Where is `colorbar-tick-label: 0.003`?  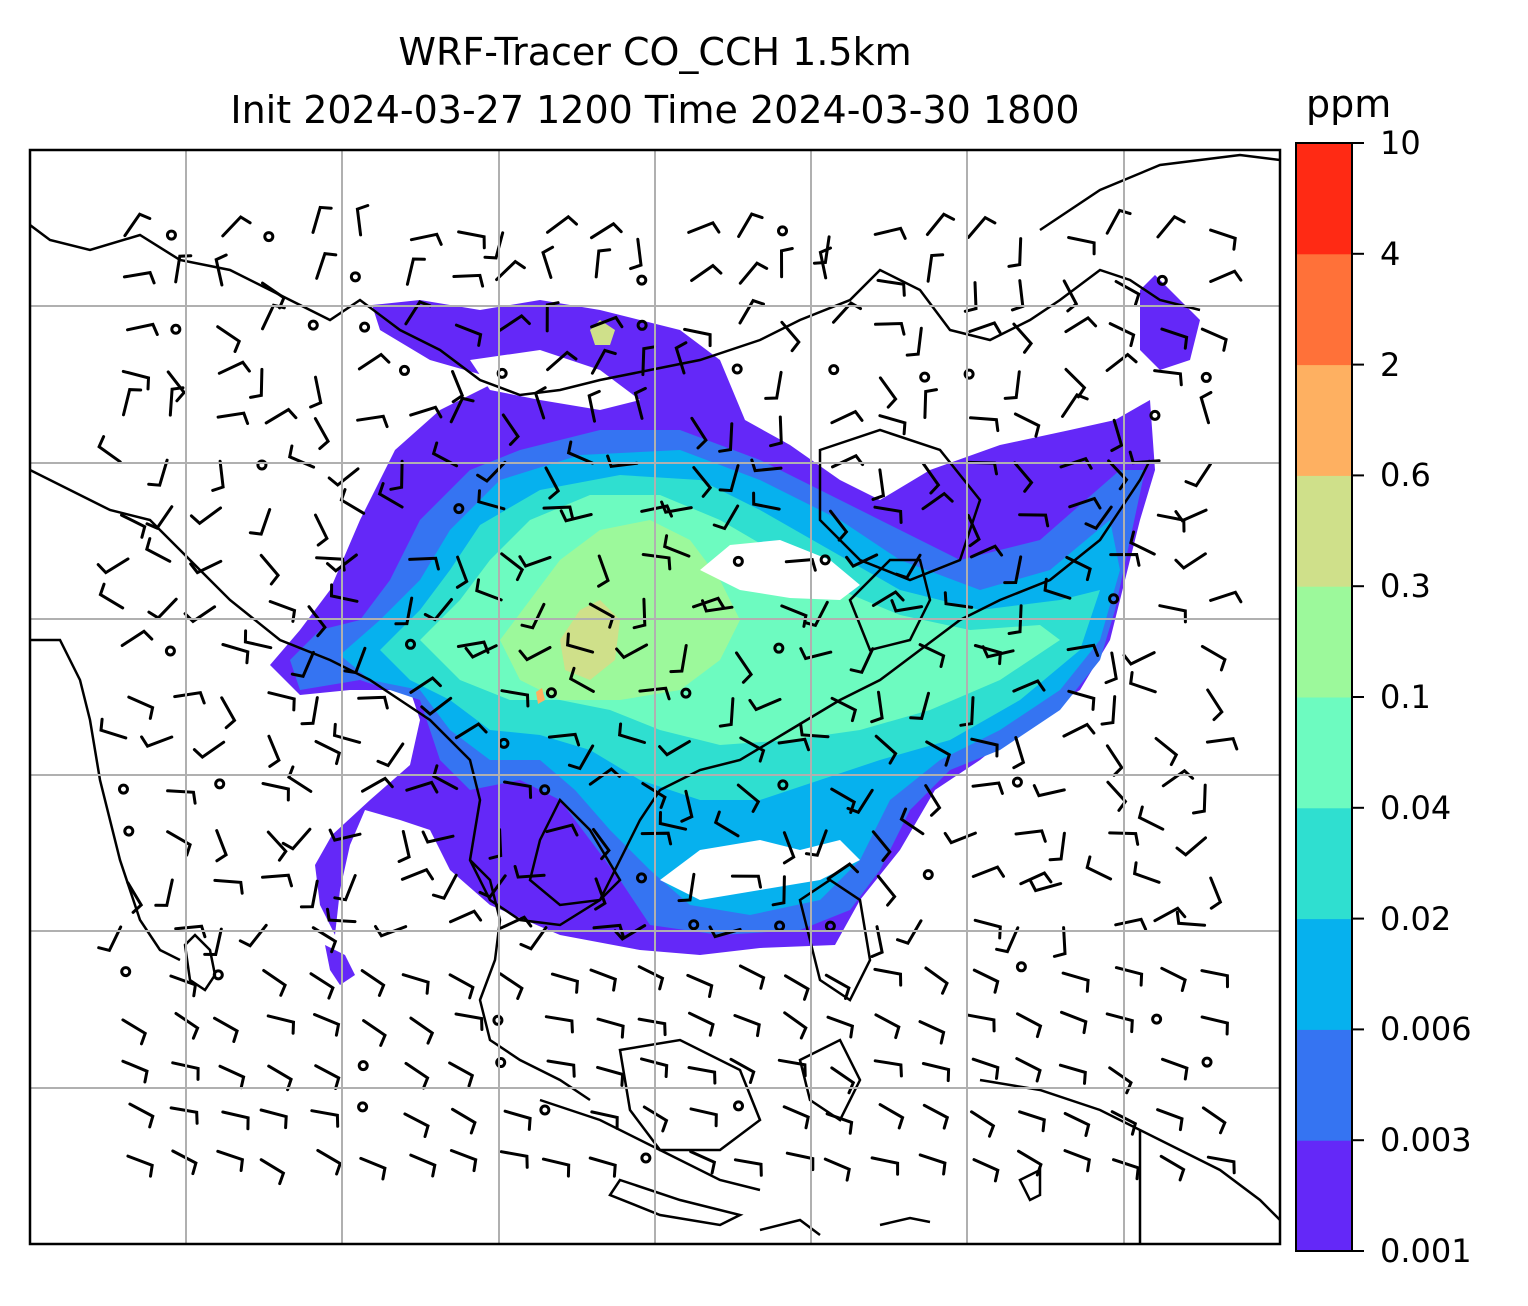
colorbar-tick-label: 0.003 is located at coordinates (1426, 1140).